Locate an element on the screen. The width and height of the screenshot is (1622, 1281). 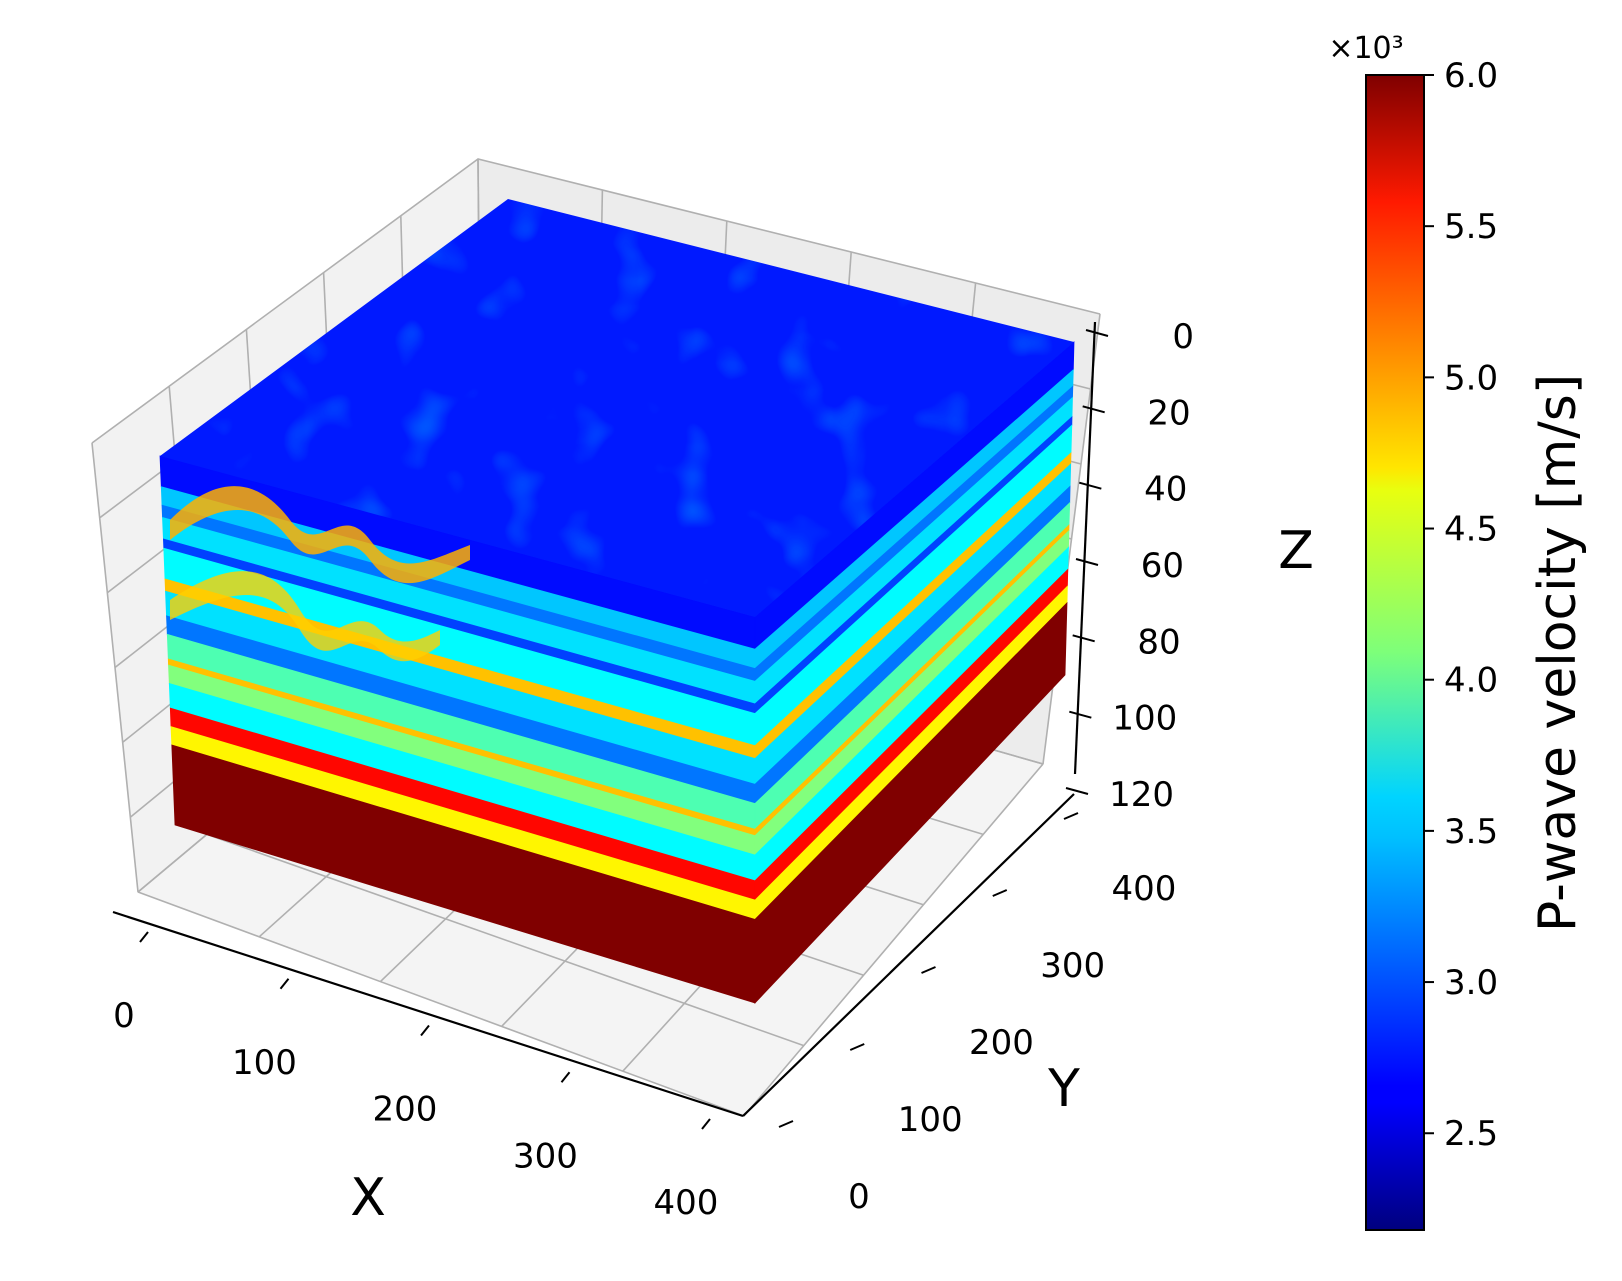
x-axis-line is located at coordinates (428, 1014).